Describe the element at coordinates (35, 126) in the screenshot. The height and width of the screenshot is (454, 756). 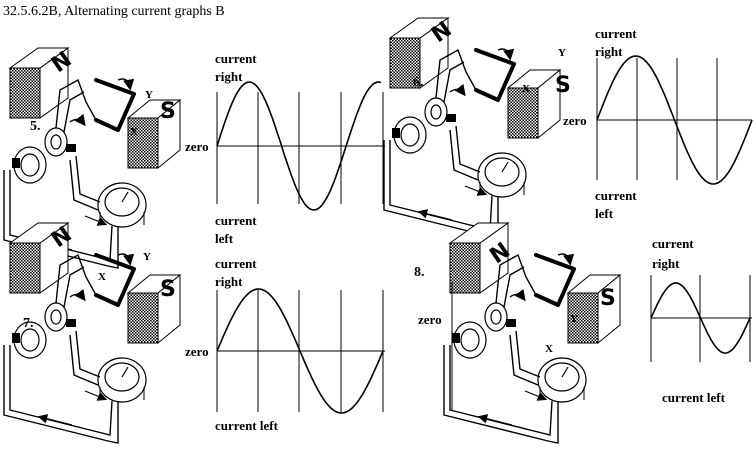
I see `panel-number: 5.` at that location.